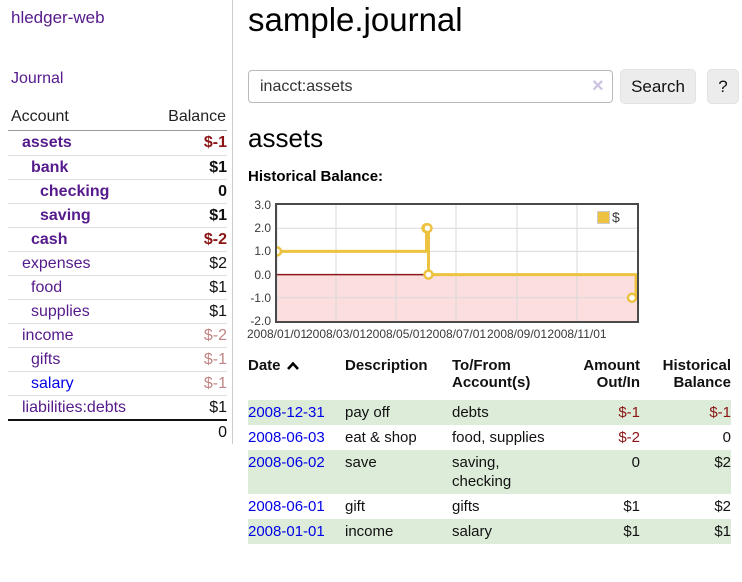  Describe the element at coordinates (517, 334) in the screenshot. I see `x-axis-tick-label: 2008/09/01` at that location.